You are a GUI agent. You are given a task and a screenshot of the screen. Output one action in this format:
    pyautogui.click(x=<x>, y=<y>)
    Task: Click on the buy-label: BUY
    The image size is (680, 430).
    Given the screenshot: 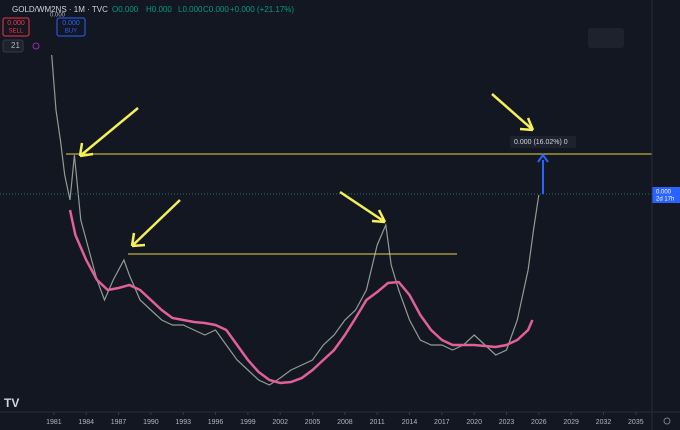 What is the action you would take?
    pyautogui.click(x=71, y=32)
    